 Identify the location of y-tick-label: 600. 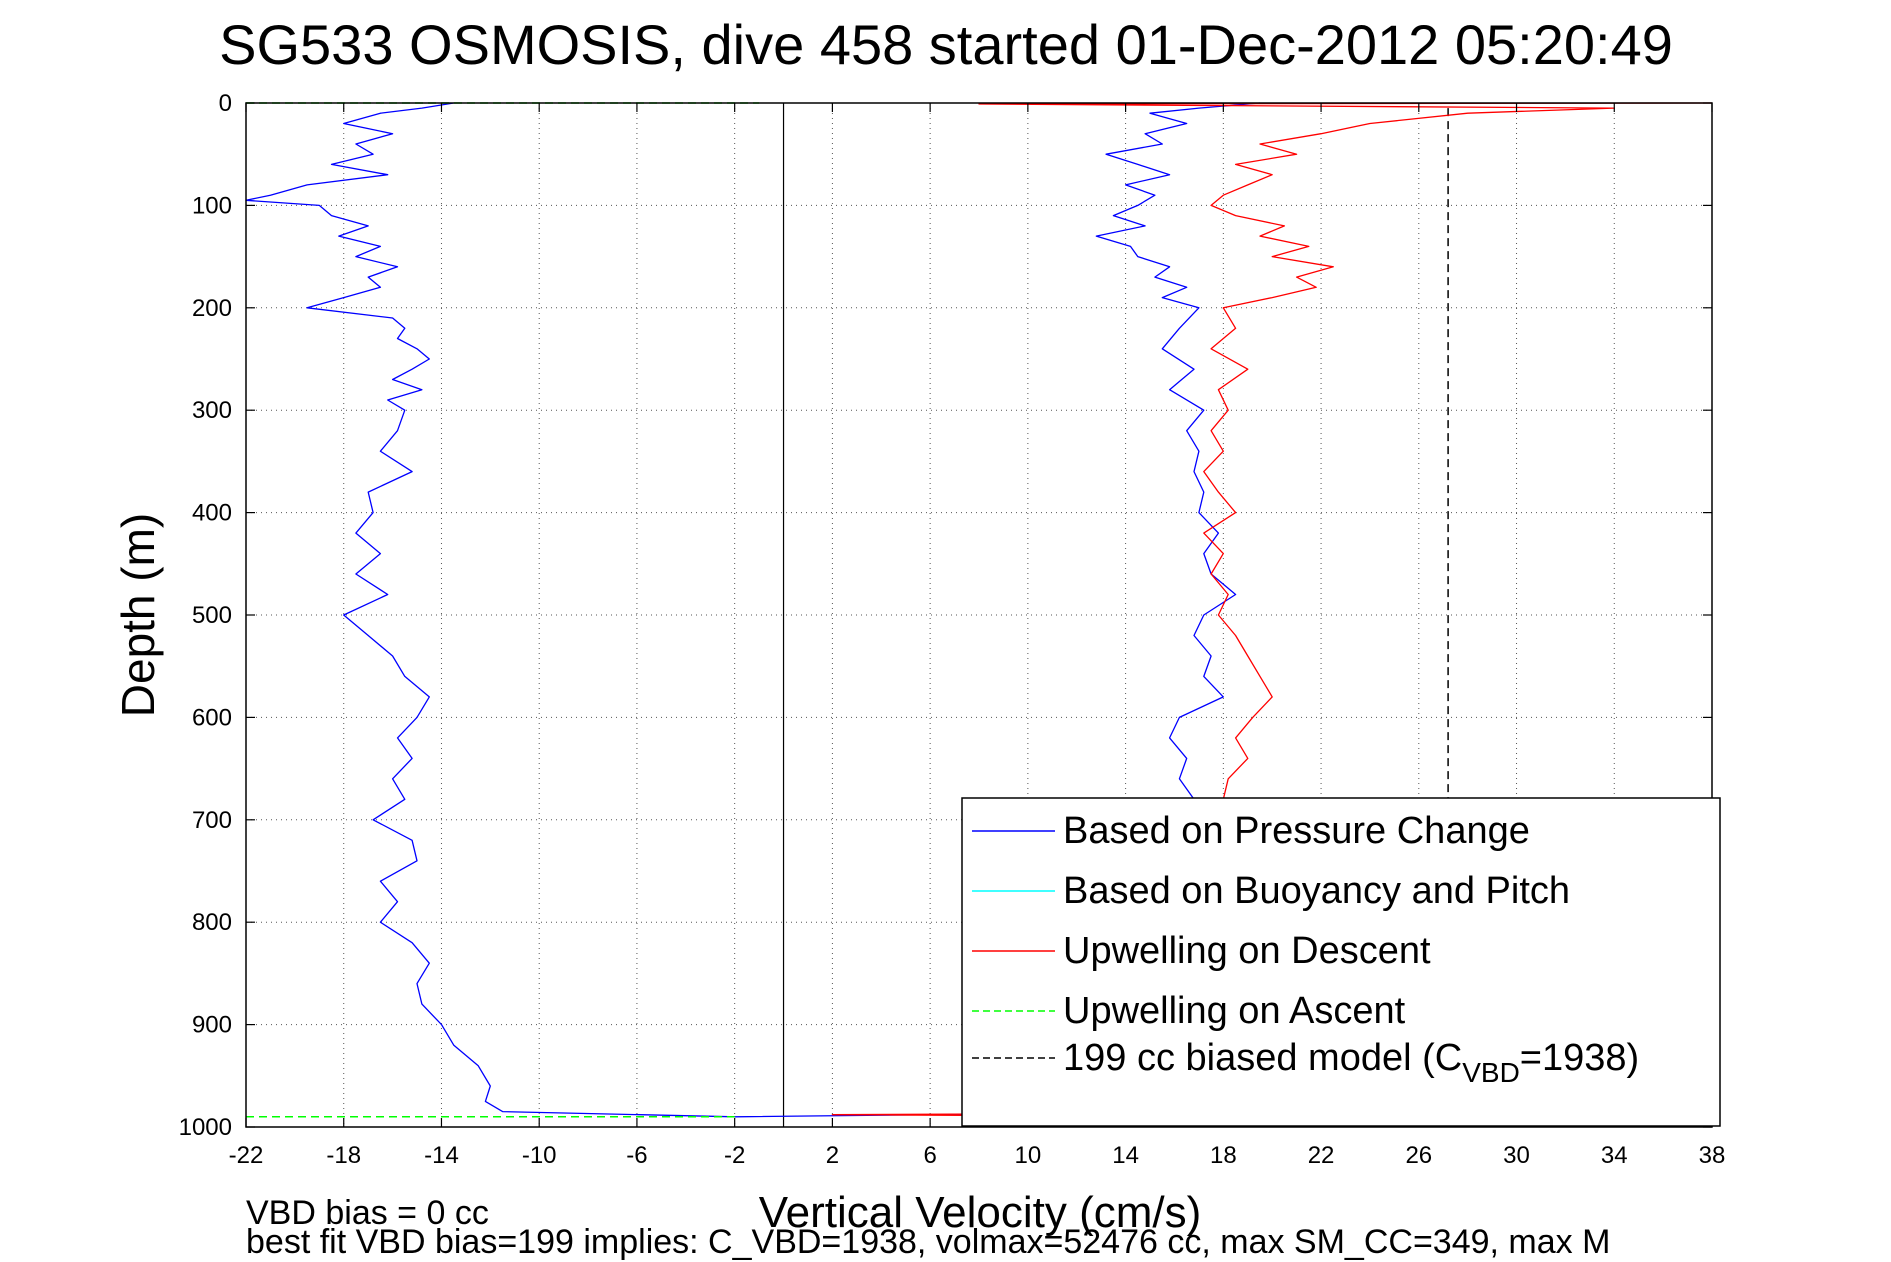
(212, 717).